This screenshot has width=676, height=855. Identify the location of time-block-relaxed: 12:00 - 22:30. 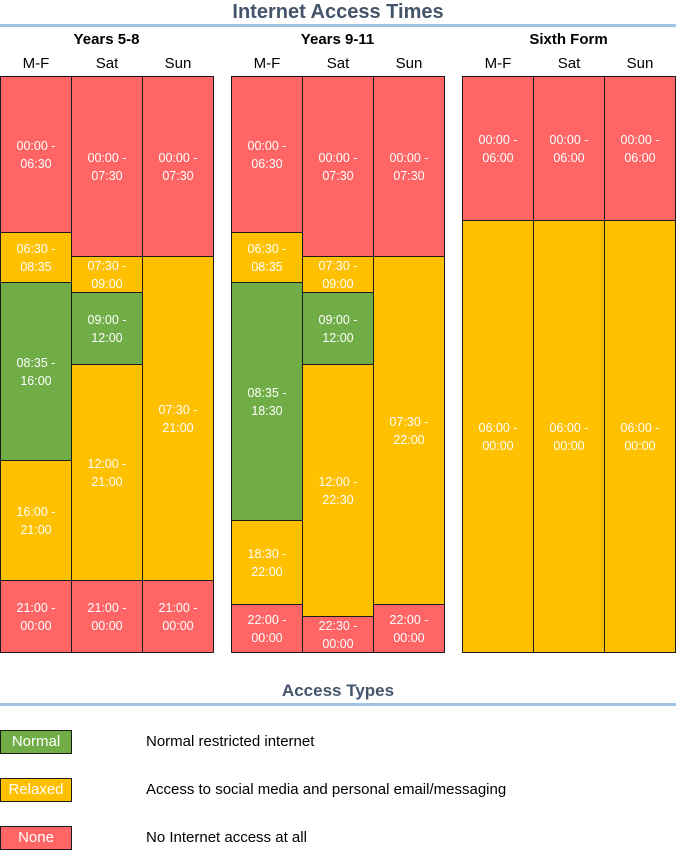
(338, 490).